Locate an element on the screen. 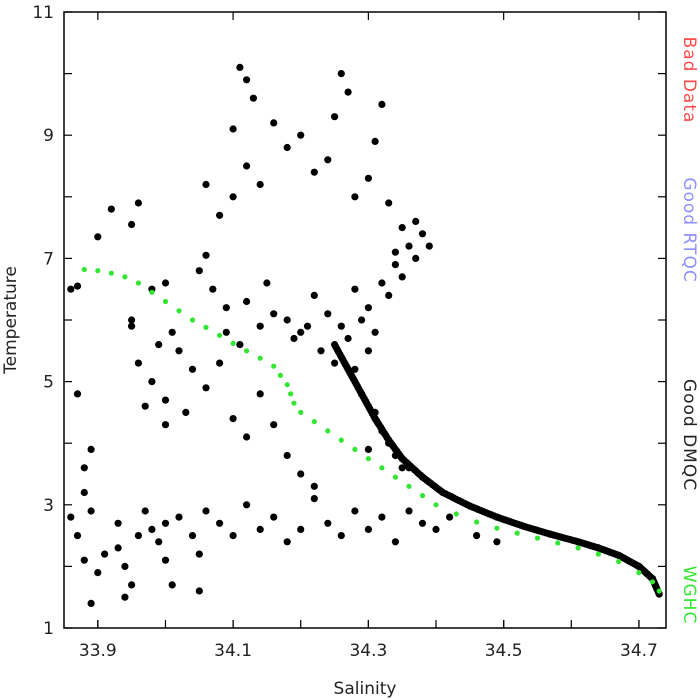 The height and width of the screenshot is (700, 700). y-tick-label: 1 is located at coordinates (48, 629).